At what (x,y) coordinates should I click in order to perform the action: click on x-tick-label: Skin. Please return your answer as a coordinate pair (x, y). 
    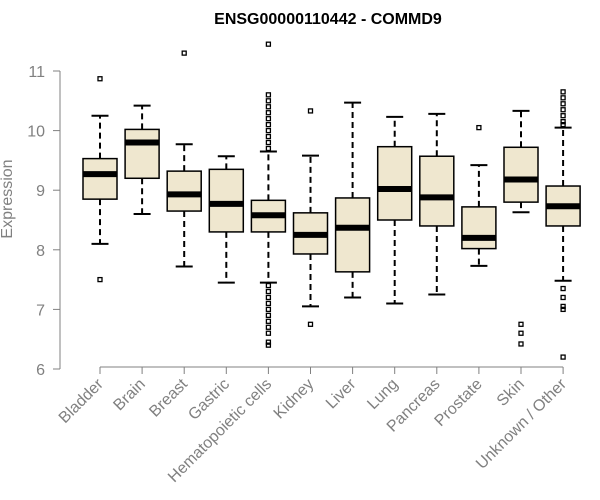
    Looking at the image, I should click on (511, 393).